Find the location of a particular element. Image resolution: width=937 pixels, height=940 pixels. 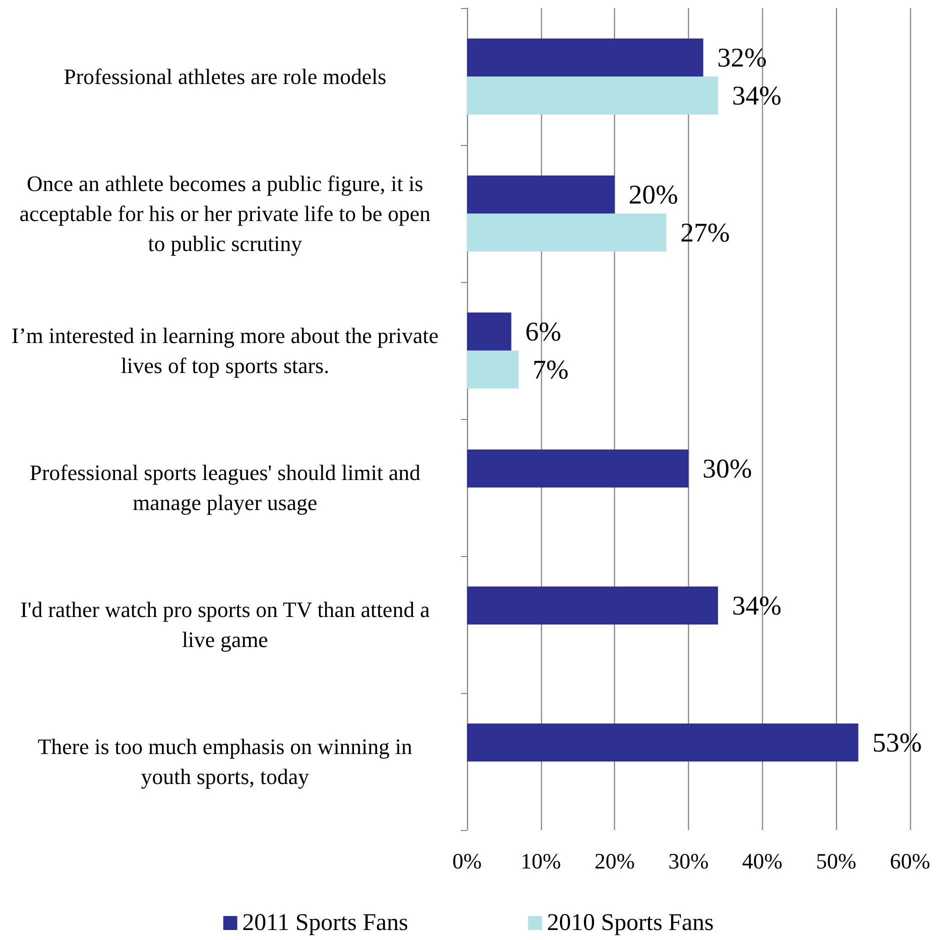

x-tick-label: 40% is located at coordinates (762, 861).